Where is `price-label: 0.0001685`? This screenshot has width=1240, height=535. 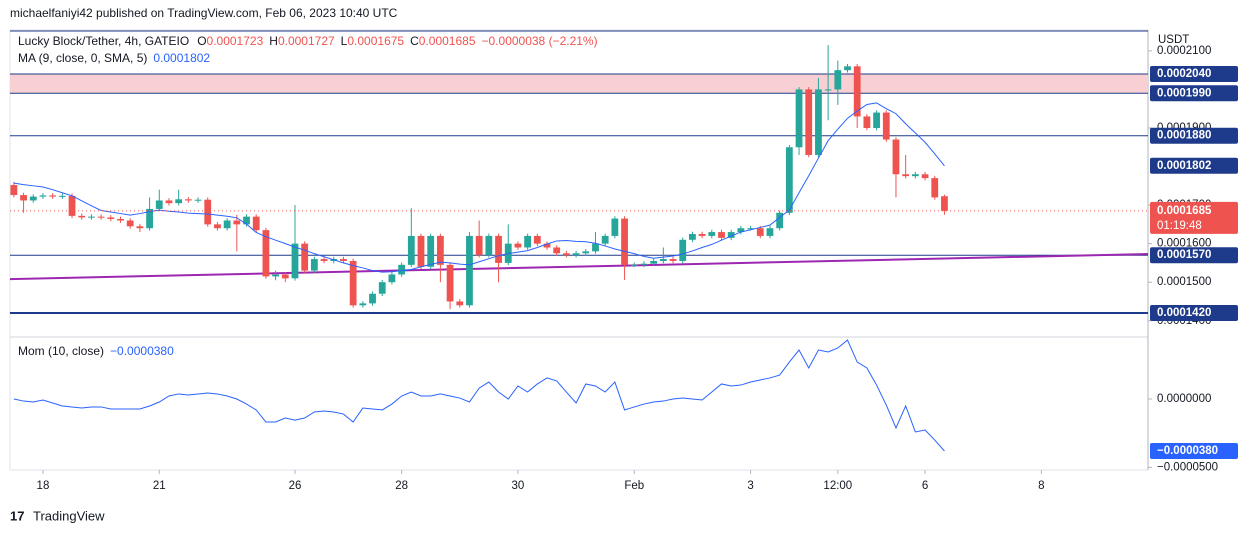
price-label: 0.0001685 is located at coordinates (1184, 211).